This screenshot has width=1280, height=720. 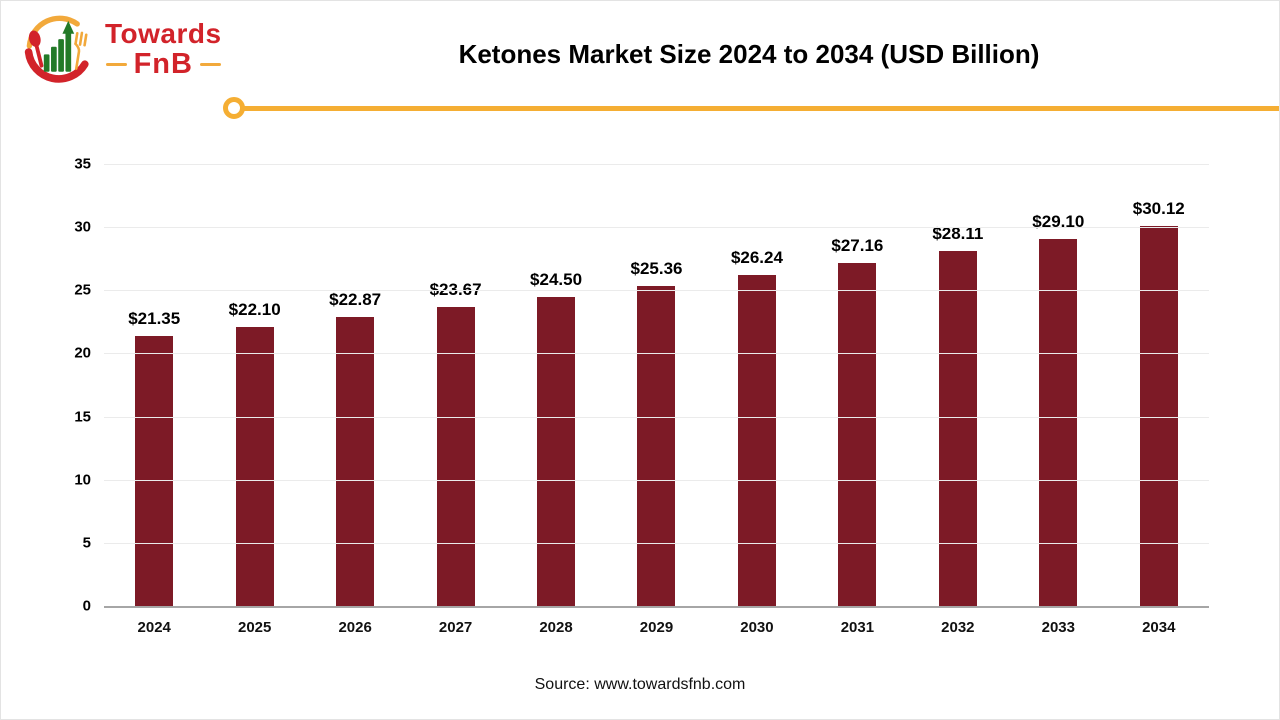 I want to click on bar-2033, so click(x=1058, y=422).